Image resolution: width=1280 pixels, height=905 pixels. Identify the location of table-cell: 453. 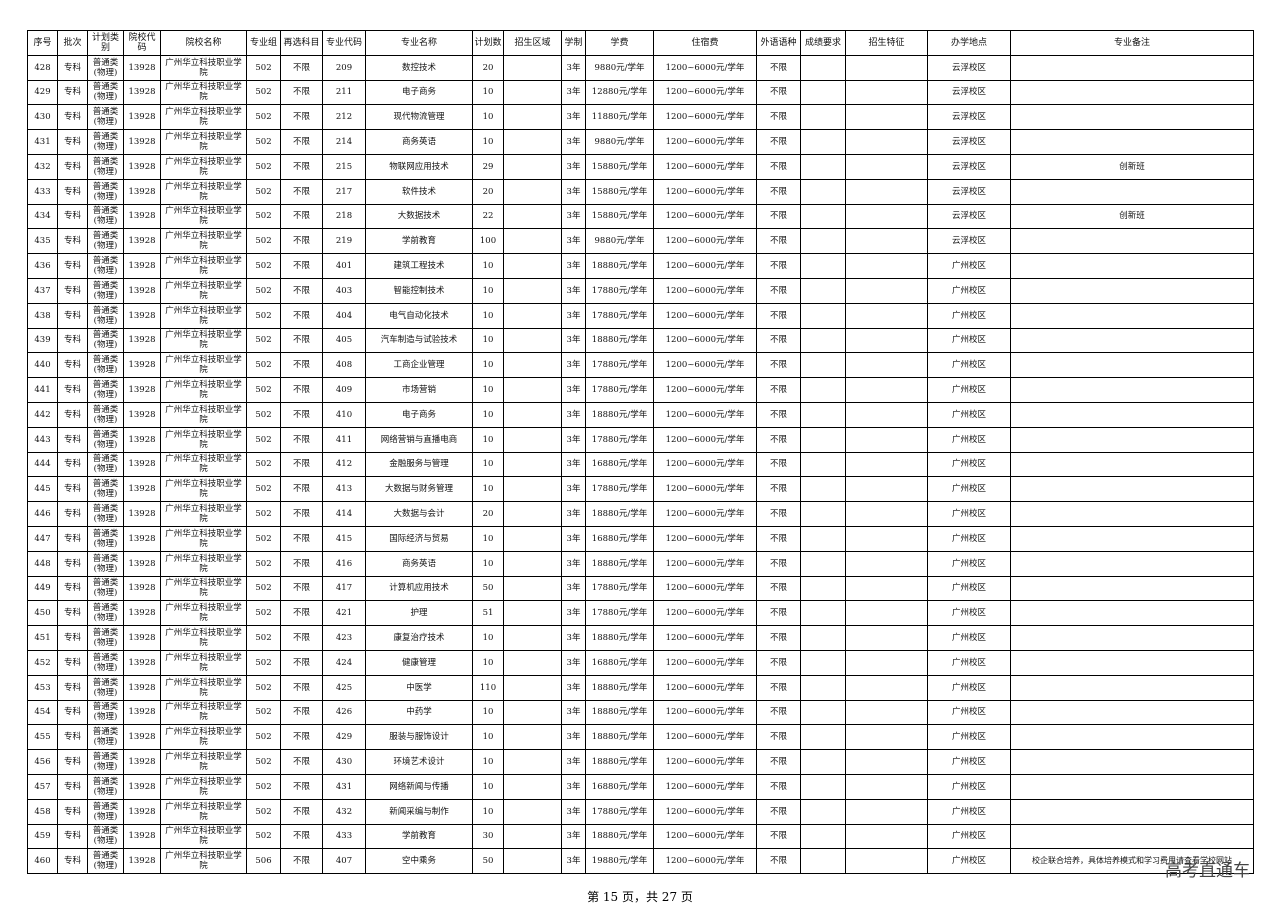
(42, 687).